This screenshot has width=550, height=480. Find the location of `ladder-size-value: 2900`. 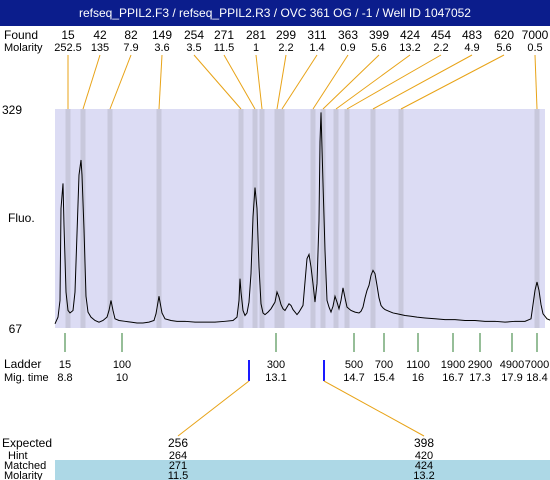

ladder-size-value: 2900 is located at coordinates (480, 365).